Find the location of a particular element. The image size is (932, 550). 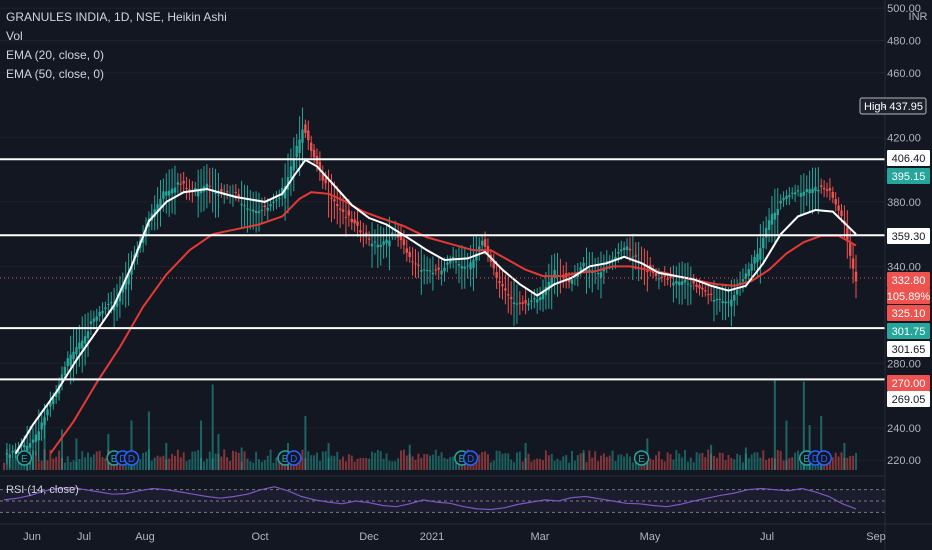

price-tag is located at coordinates (908, 296).